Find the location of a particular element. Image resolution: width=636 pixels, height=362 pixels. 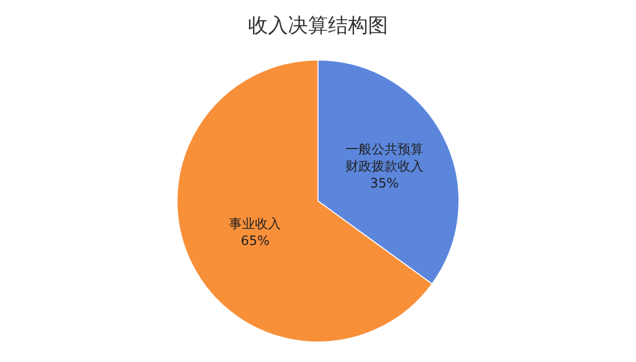

data-label: 35% is located at coordinates (384, 184).